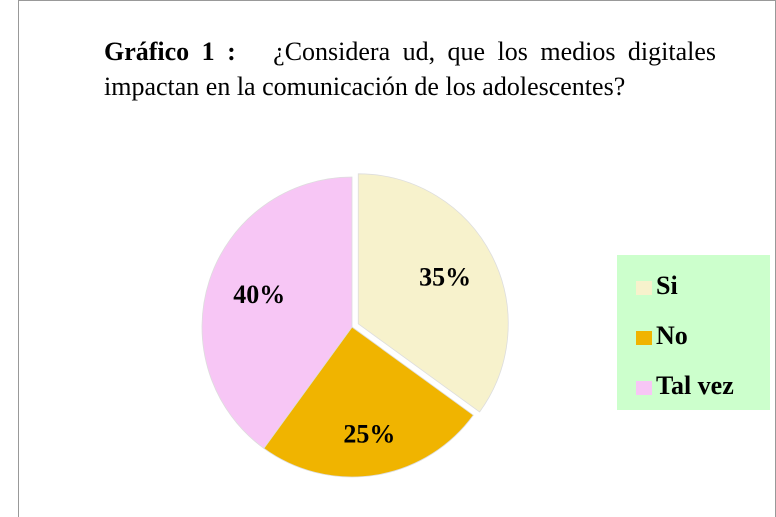 The height and width of the screenshot is (517, 776). What do you see at coordinates (259, 294) in the screenshot?
I see `data-label: 40%` at bounding box center [259, 294].